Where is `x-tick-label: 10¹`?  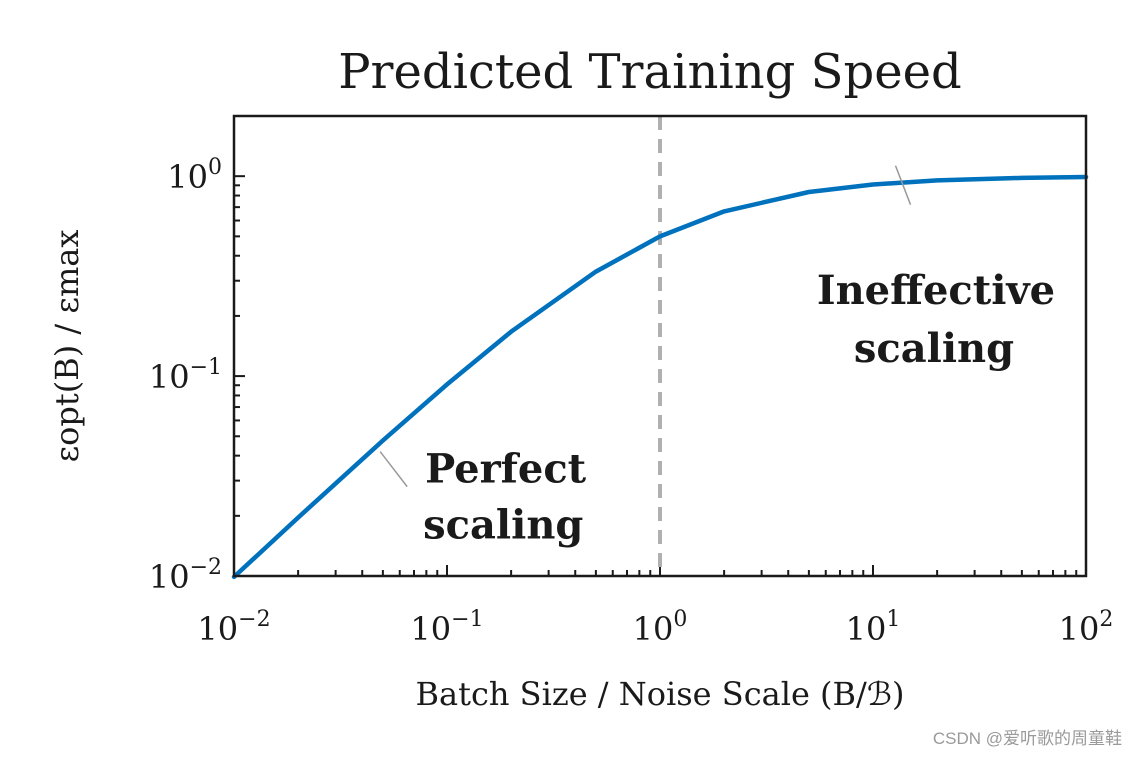 x-tick-label: 10¹ is located at coordinates (873, 627).